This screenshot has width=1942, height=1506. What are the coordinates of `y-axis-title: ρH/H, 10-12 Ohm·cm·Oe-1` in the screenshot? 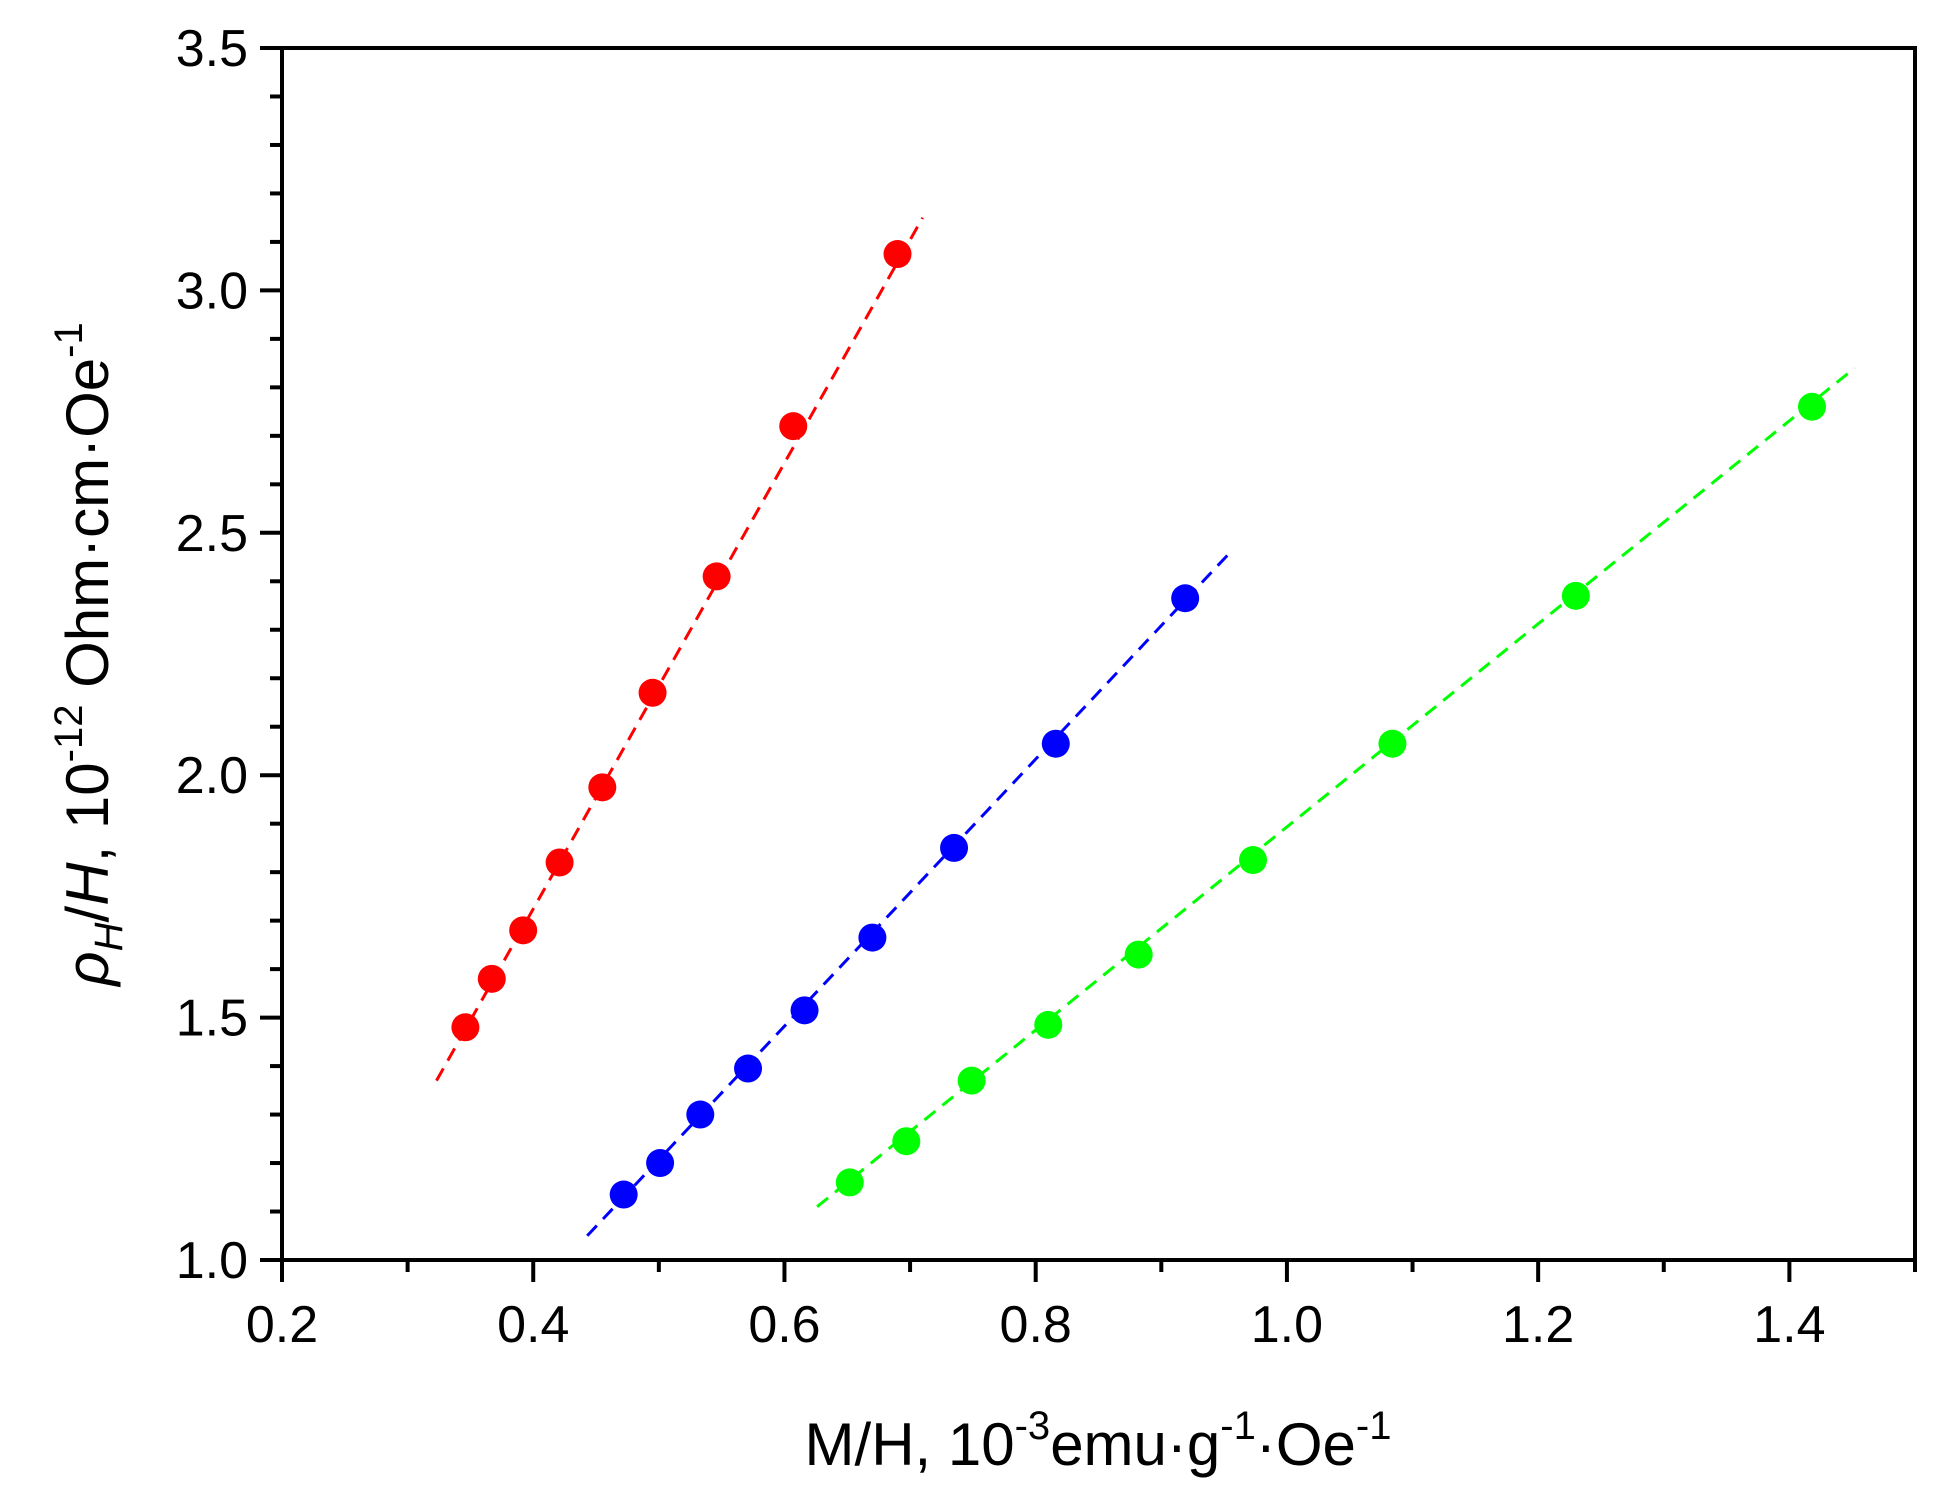 It's located at (89, 654).